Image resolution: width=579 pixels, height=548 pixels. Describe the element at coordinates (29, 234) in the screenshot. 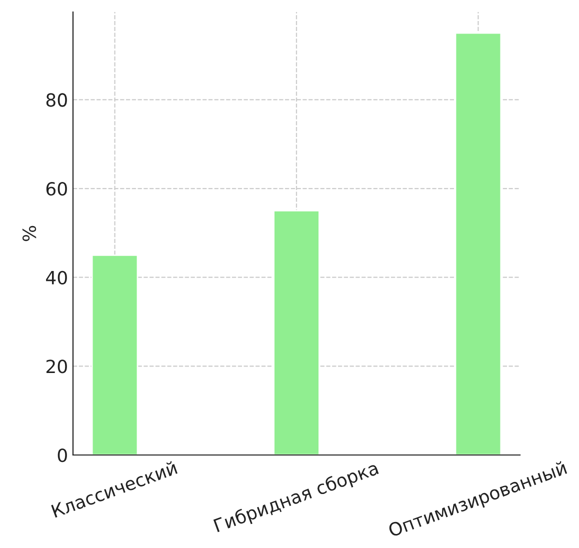

I see `y-axis-title: %` at that location.